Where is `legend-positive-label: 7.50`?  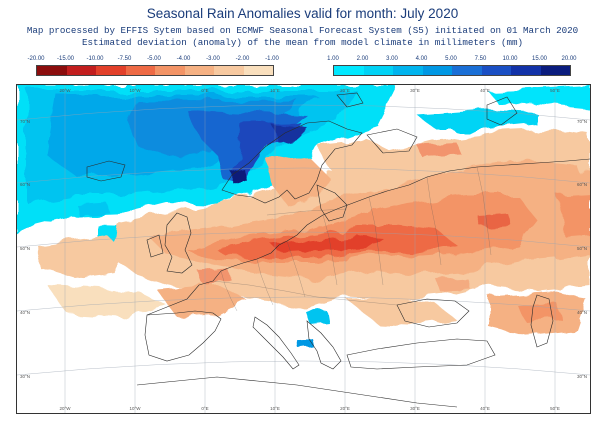
legend-positive-label: 7.50 is located at coordinates (480, 59).